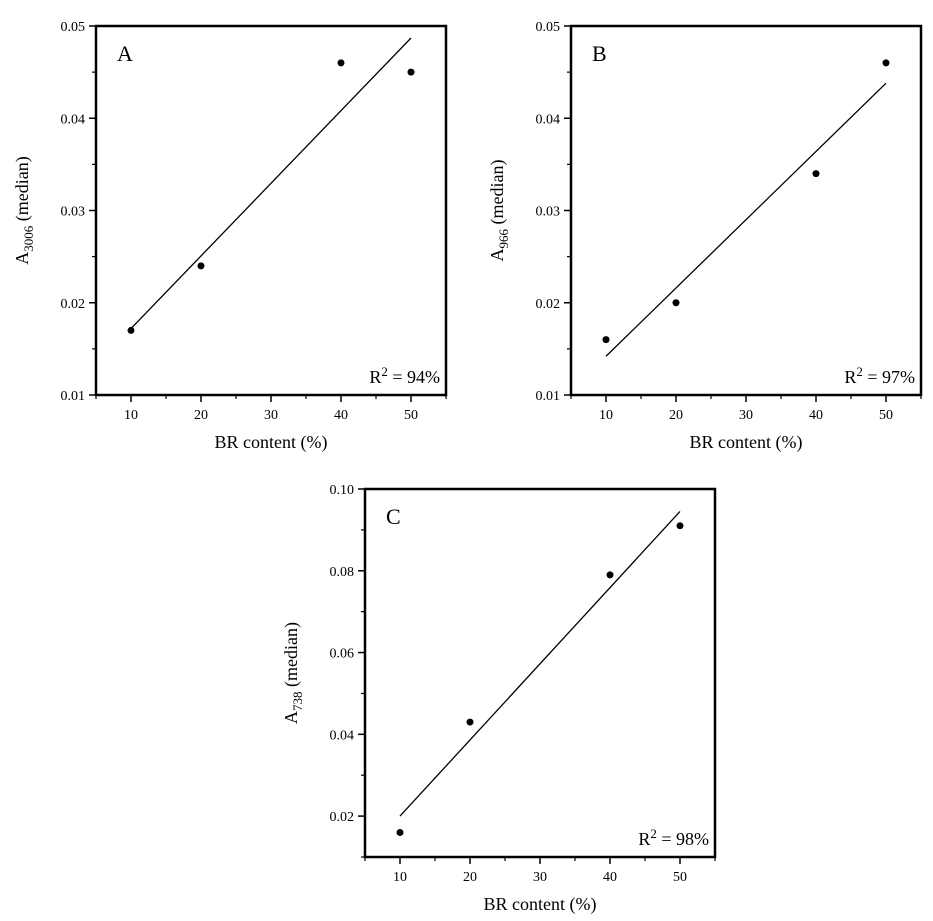 The image size is (933, 921). Describe the element at coordinates (342, 654) in the screenshot. I see `y-tick-label: 0.06` at that location.